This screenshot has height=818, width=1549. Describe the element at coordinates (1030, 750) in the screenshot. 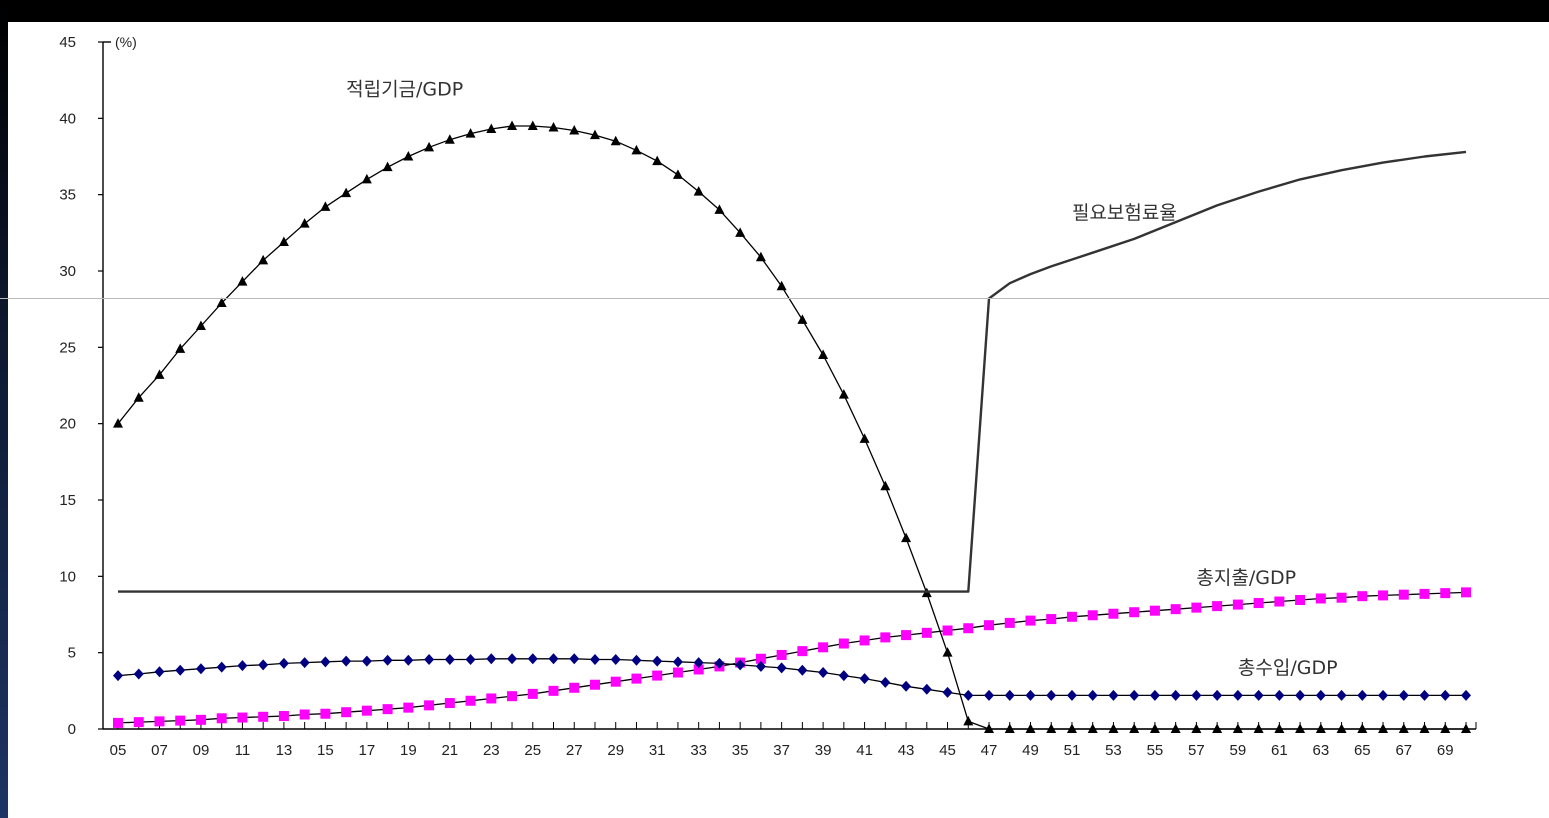

I see `x-tick-label: 49` at that location.